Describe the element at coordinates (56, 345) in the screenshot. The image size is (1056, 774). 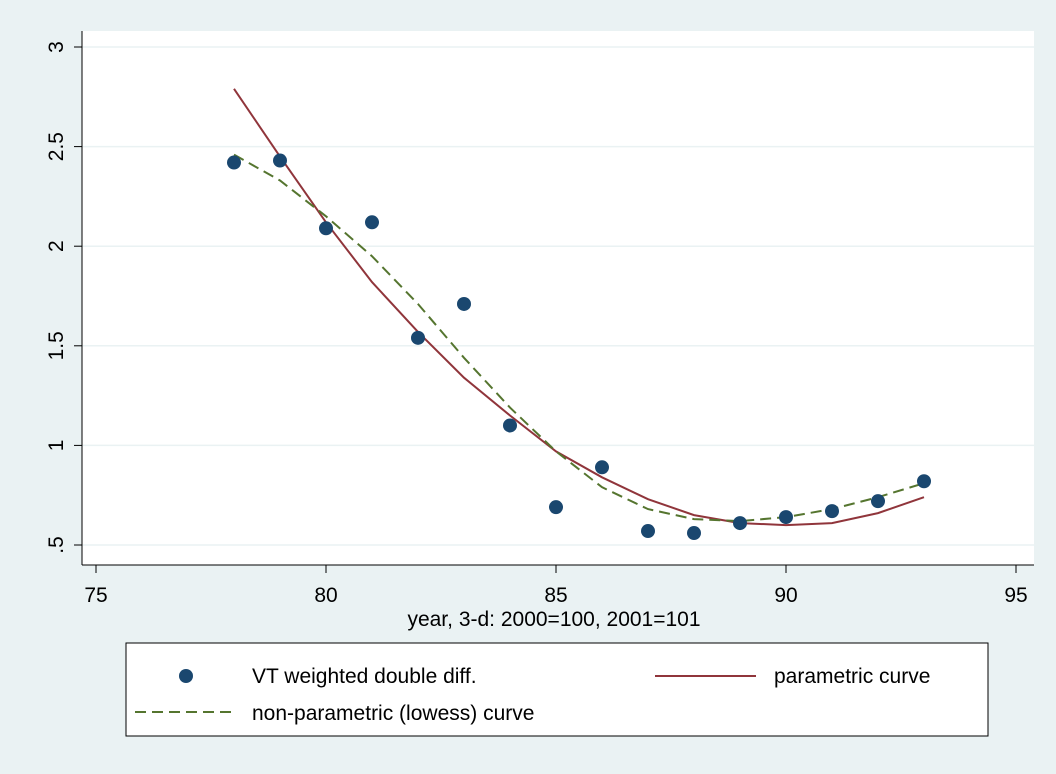
I see `y-tick-label: 1.5` at that location.